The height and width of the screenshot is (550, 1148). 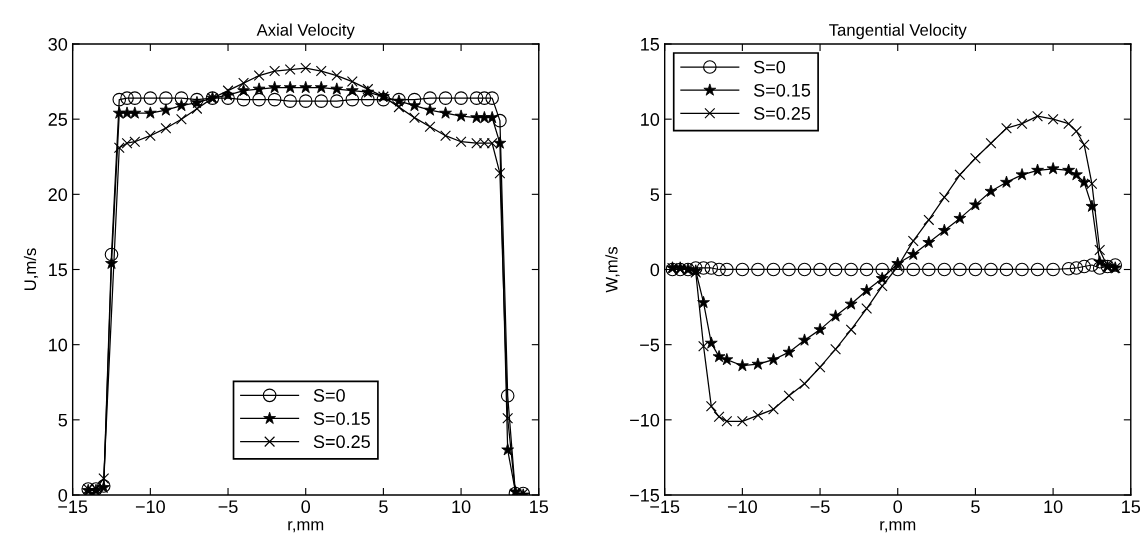 What do you see at coordinates (31, 269) in the screenshot?
I see `y-axis-title: U,m/s` at bounding box center [31, 269].